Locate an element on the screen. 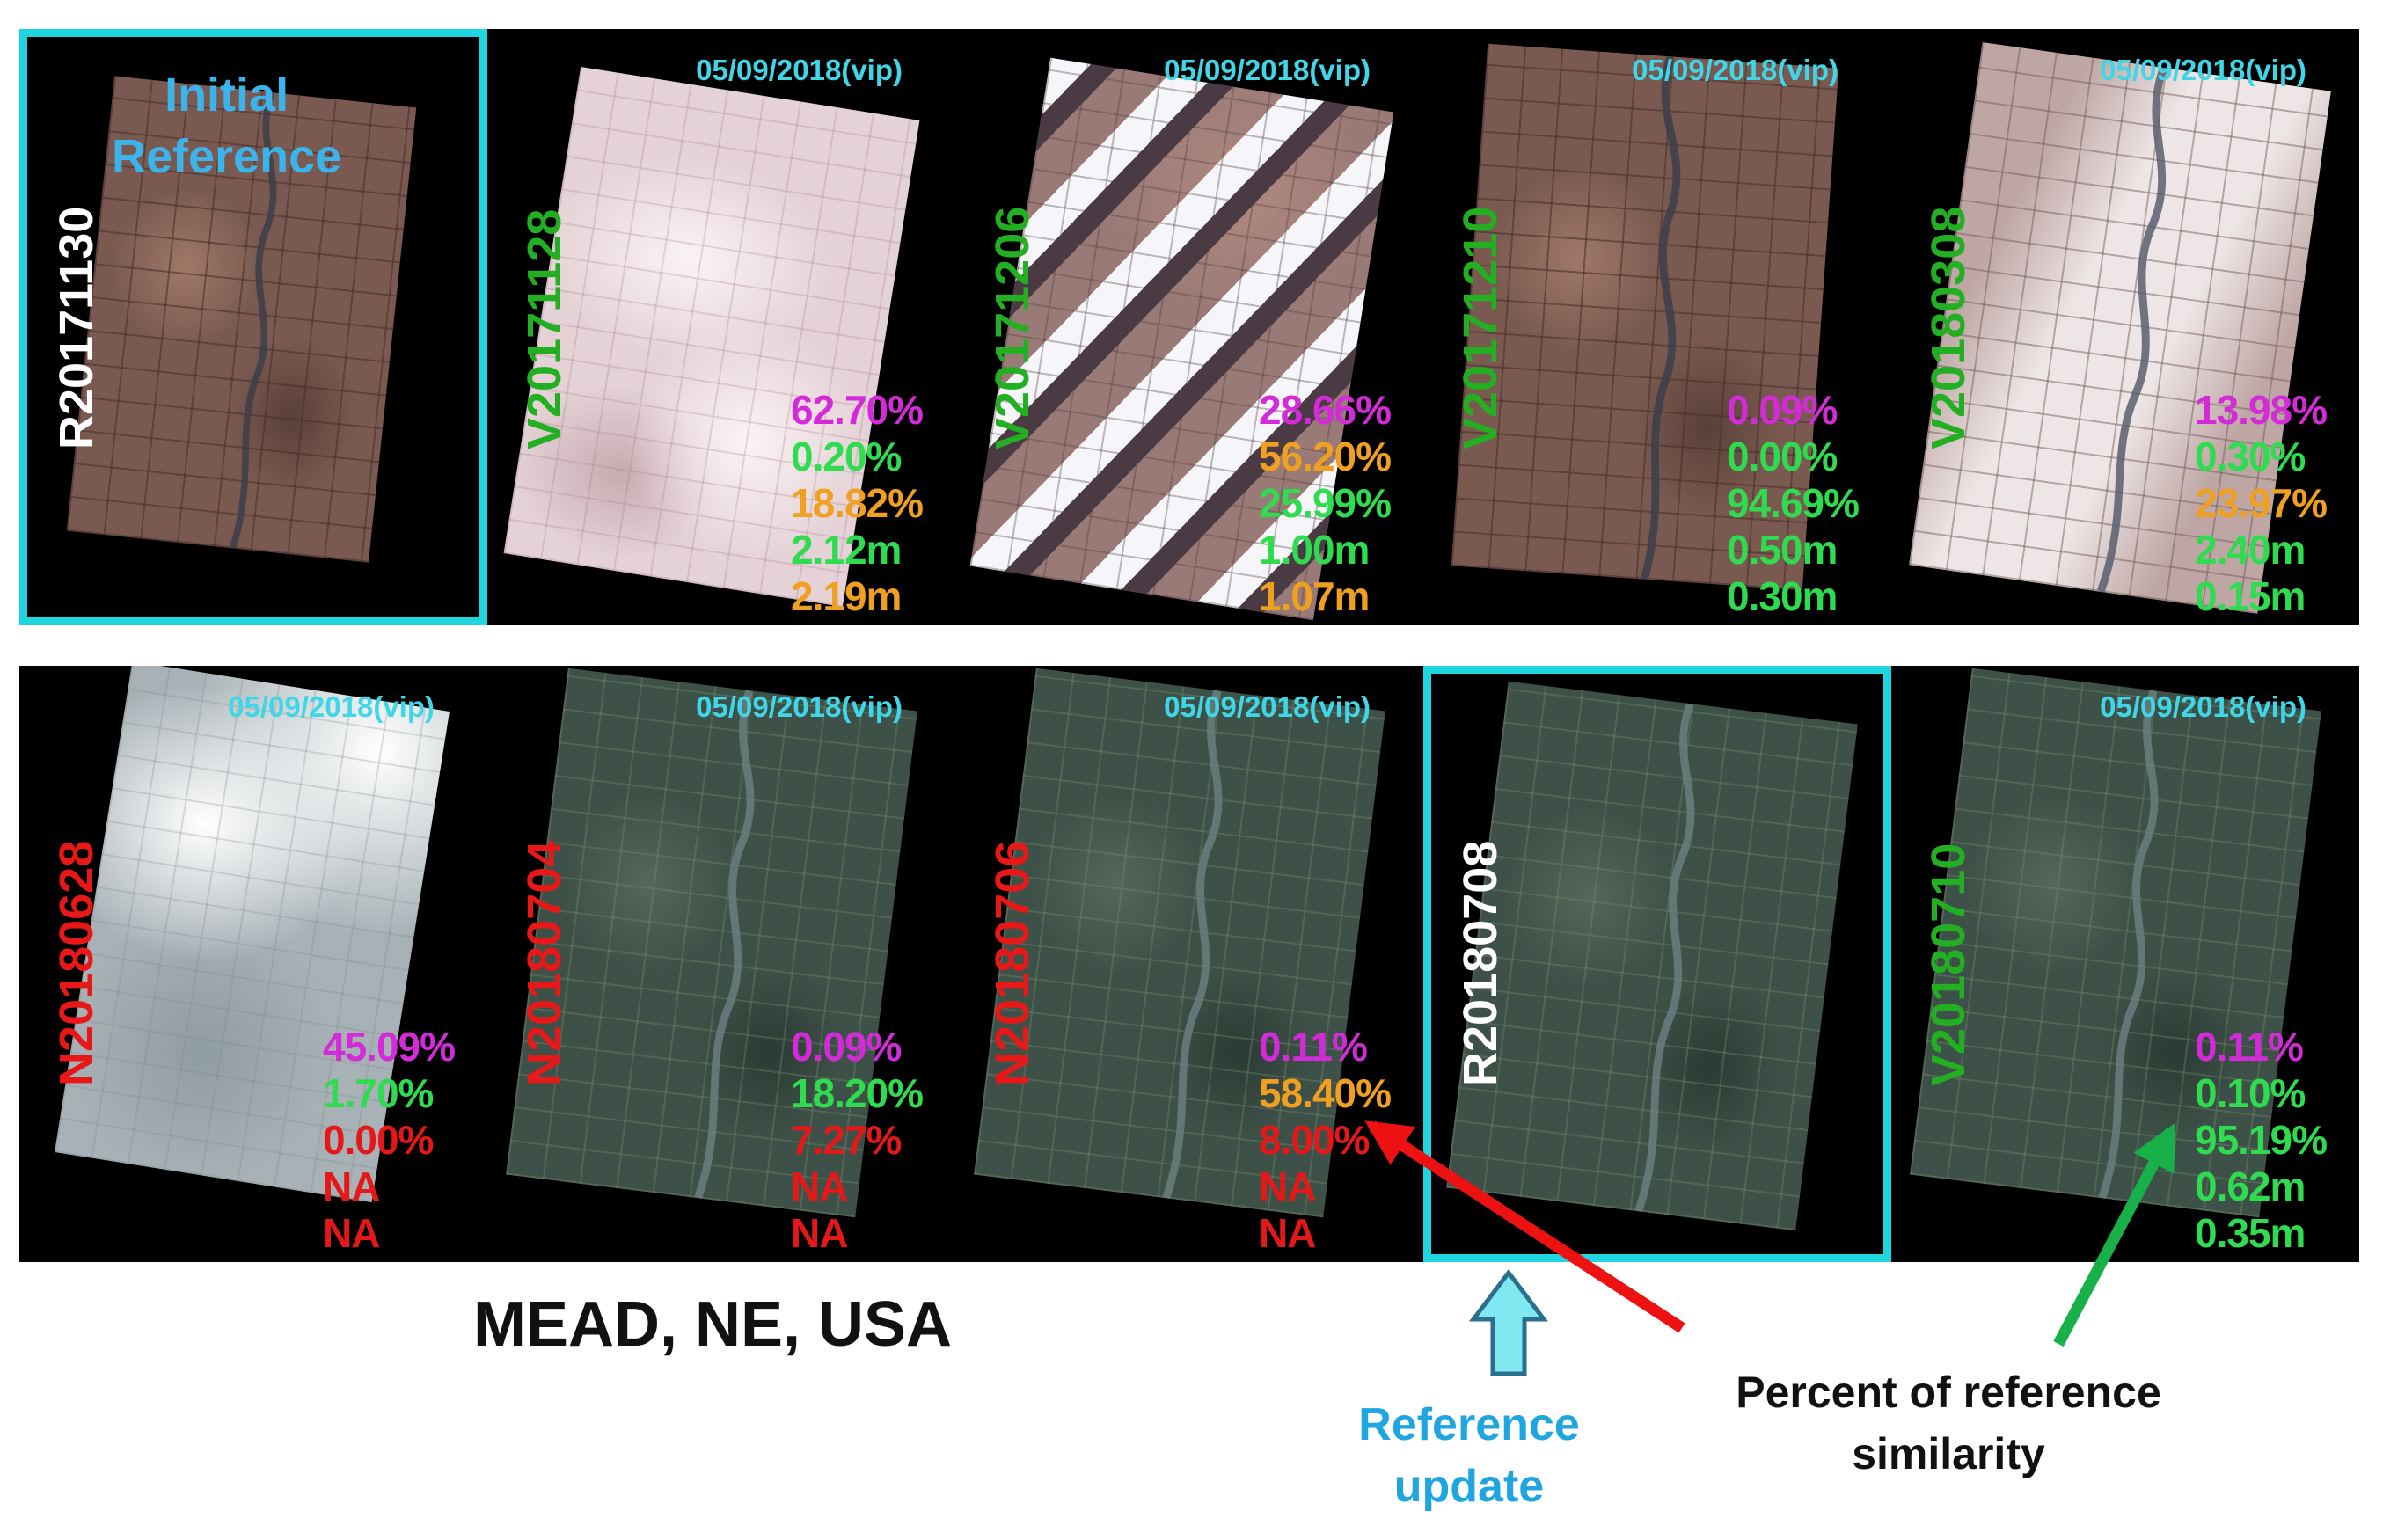 This screenshot has height=1540, width=2383. statistic-value: 23.97% is located at coordinates (2261, 503).